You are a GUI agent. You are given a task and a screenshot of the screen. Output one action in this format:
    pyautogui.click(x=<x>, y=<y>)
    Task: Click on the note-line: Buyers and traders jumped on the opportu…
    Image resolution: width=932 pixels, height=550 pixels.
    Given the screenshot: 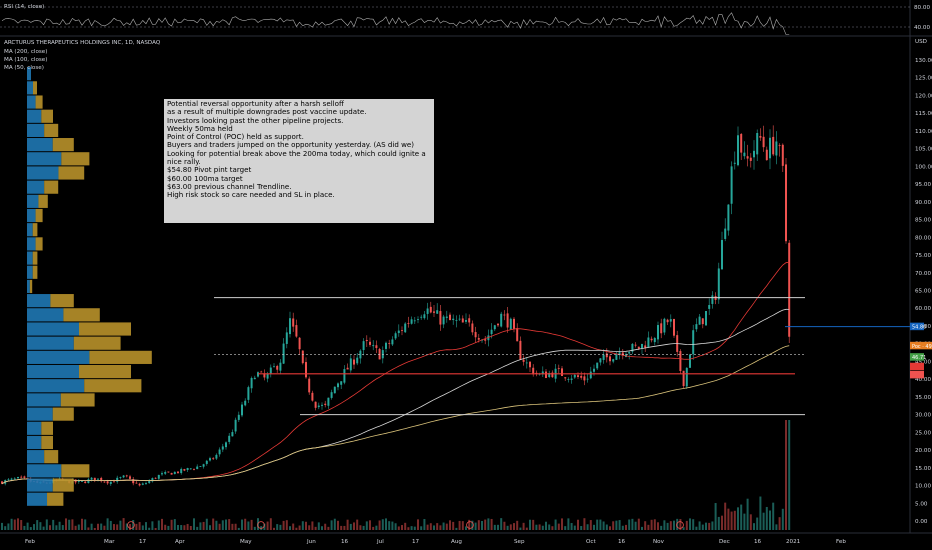 What is the action you would take?
    pyautogui.click(x=291, y=145)
    